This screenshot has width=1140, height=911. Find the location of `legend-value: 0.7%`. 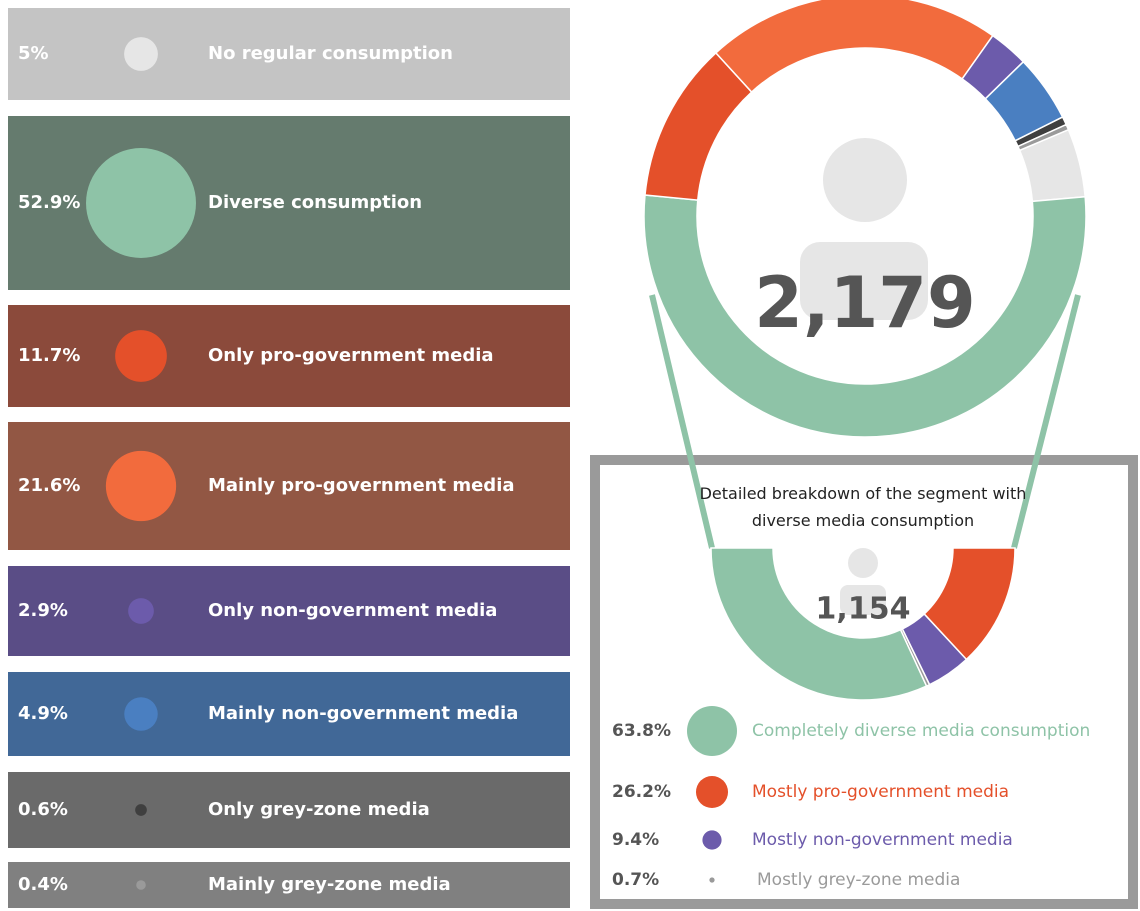

legend-value: 0.7% is located at coordinates (635, 880).